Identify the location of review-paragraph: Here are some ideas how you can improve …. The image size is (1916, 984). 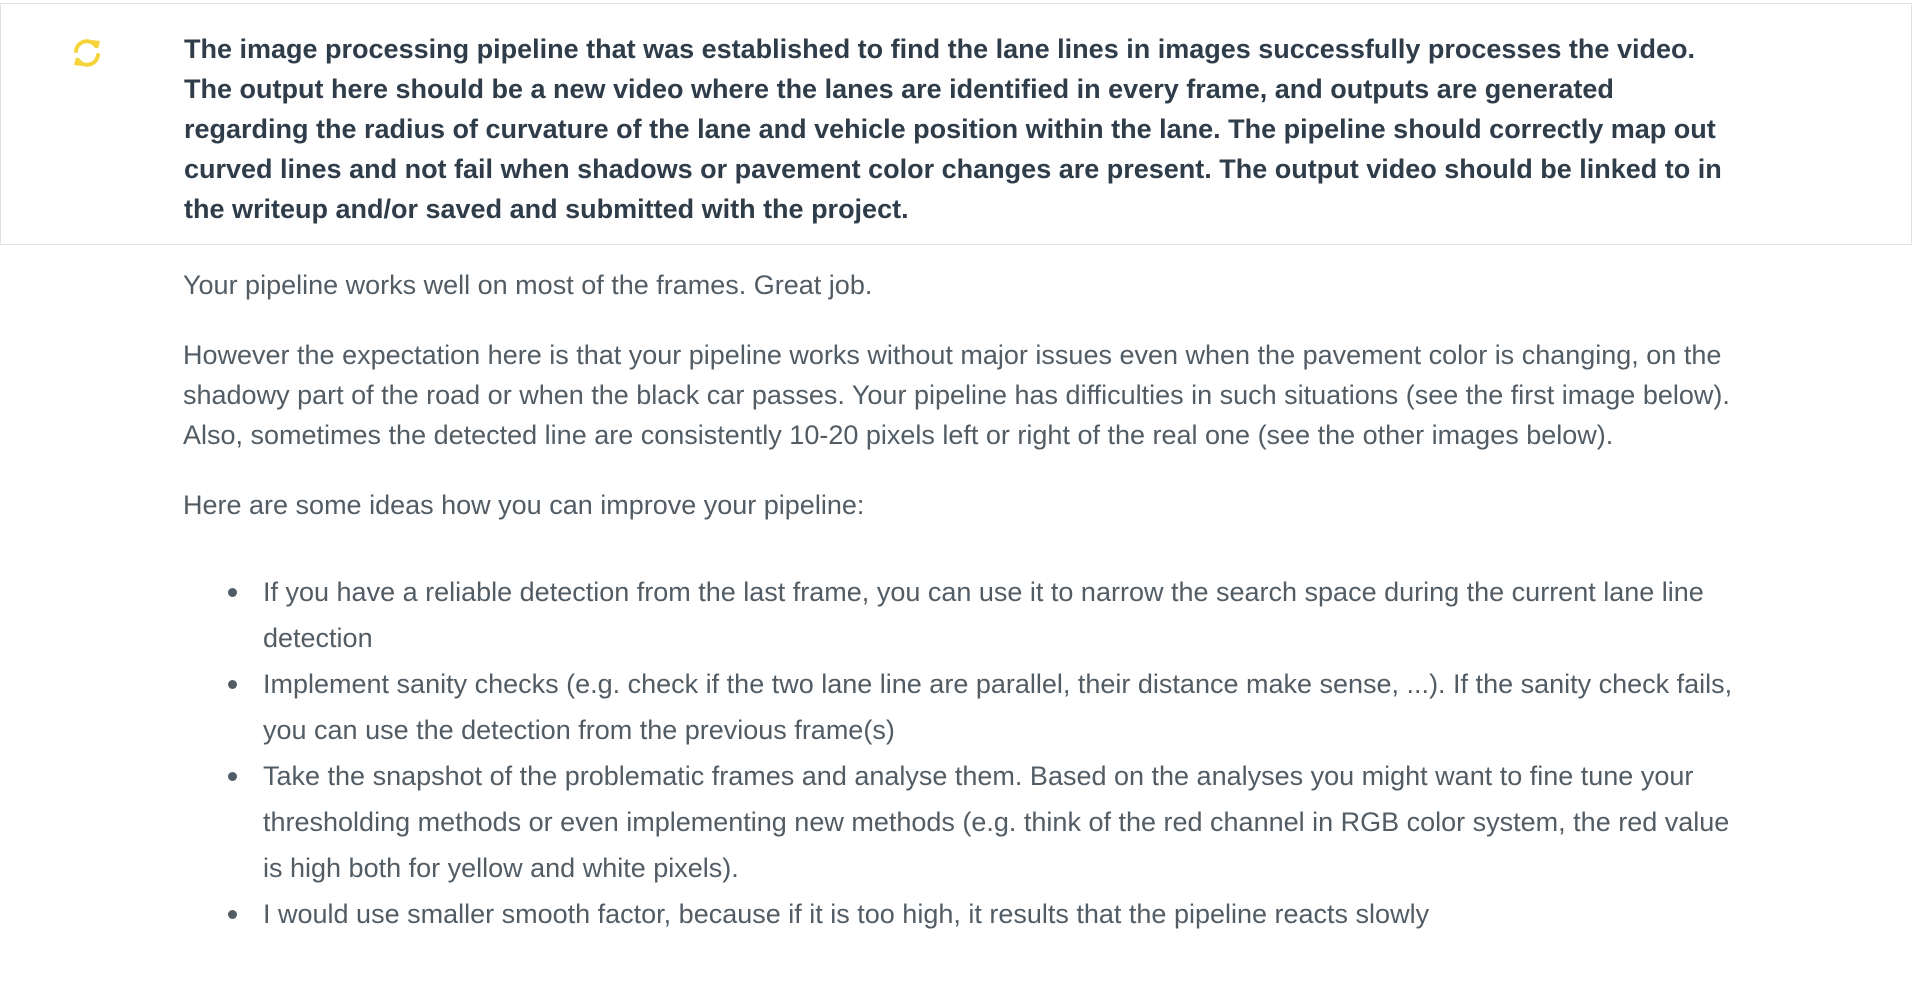
(524, 505).